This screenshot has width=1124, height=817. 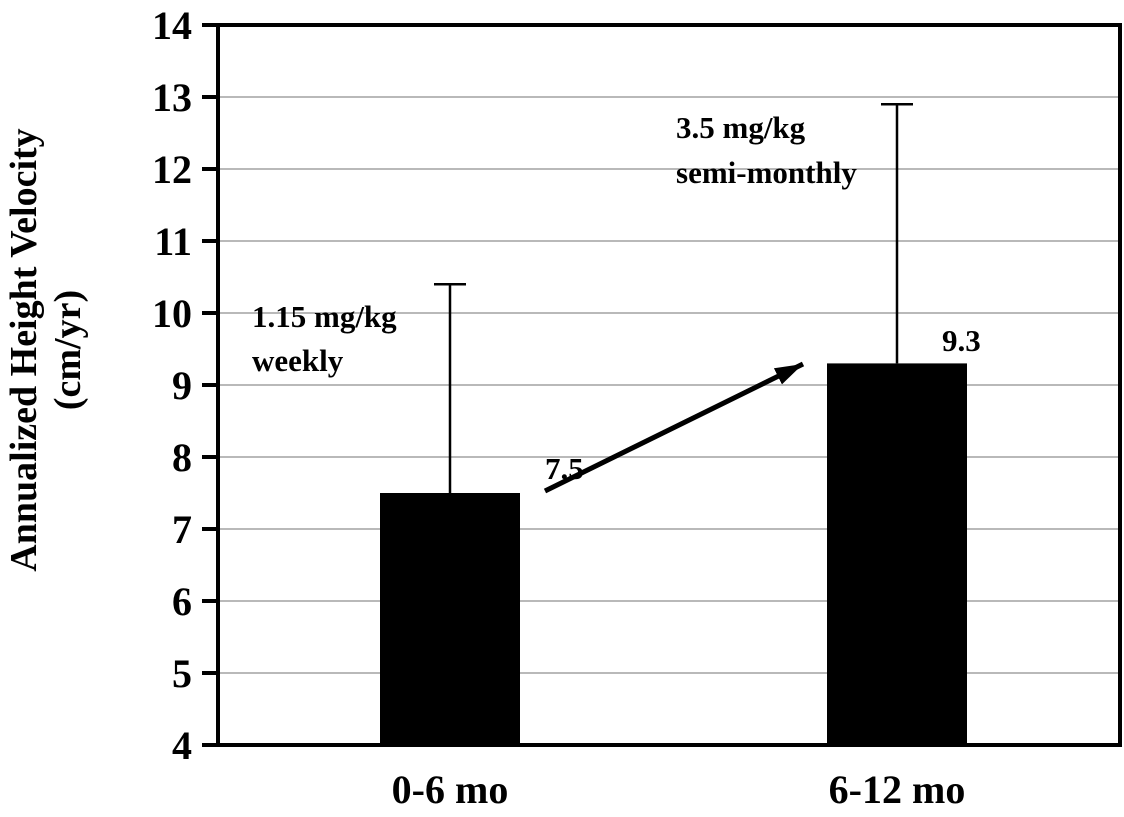 I want to click on y-tick-label: 6, so click(x=182, y=601).